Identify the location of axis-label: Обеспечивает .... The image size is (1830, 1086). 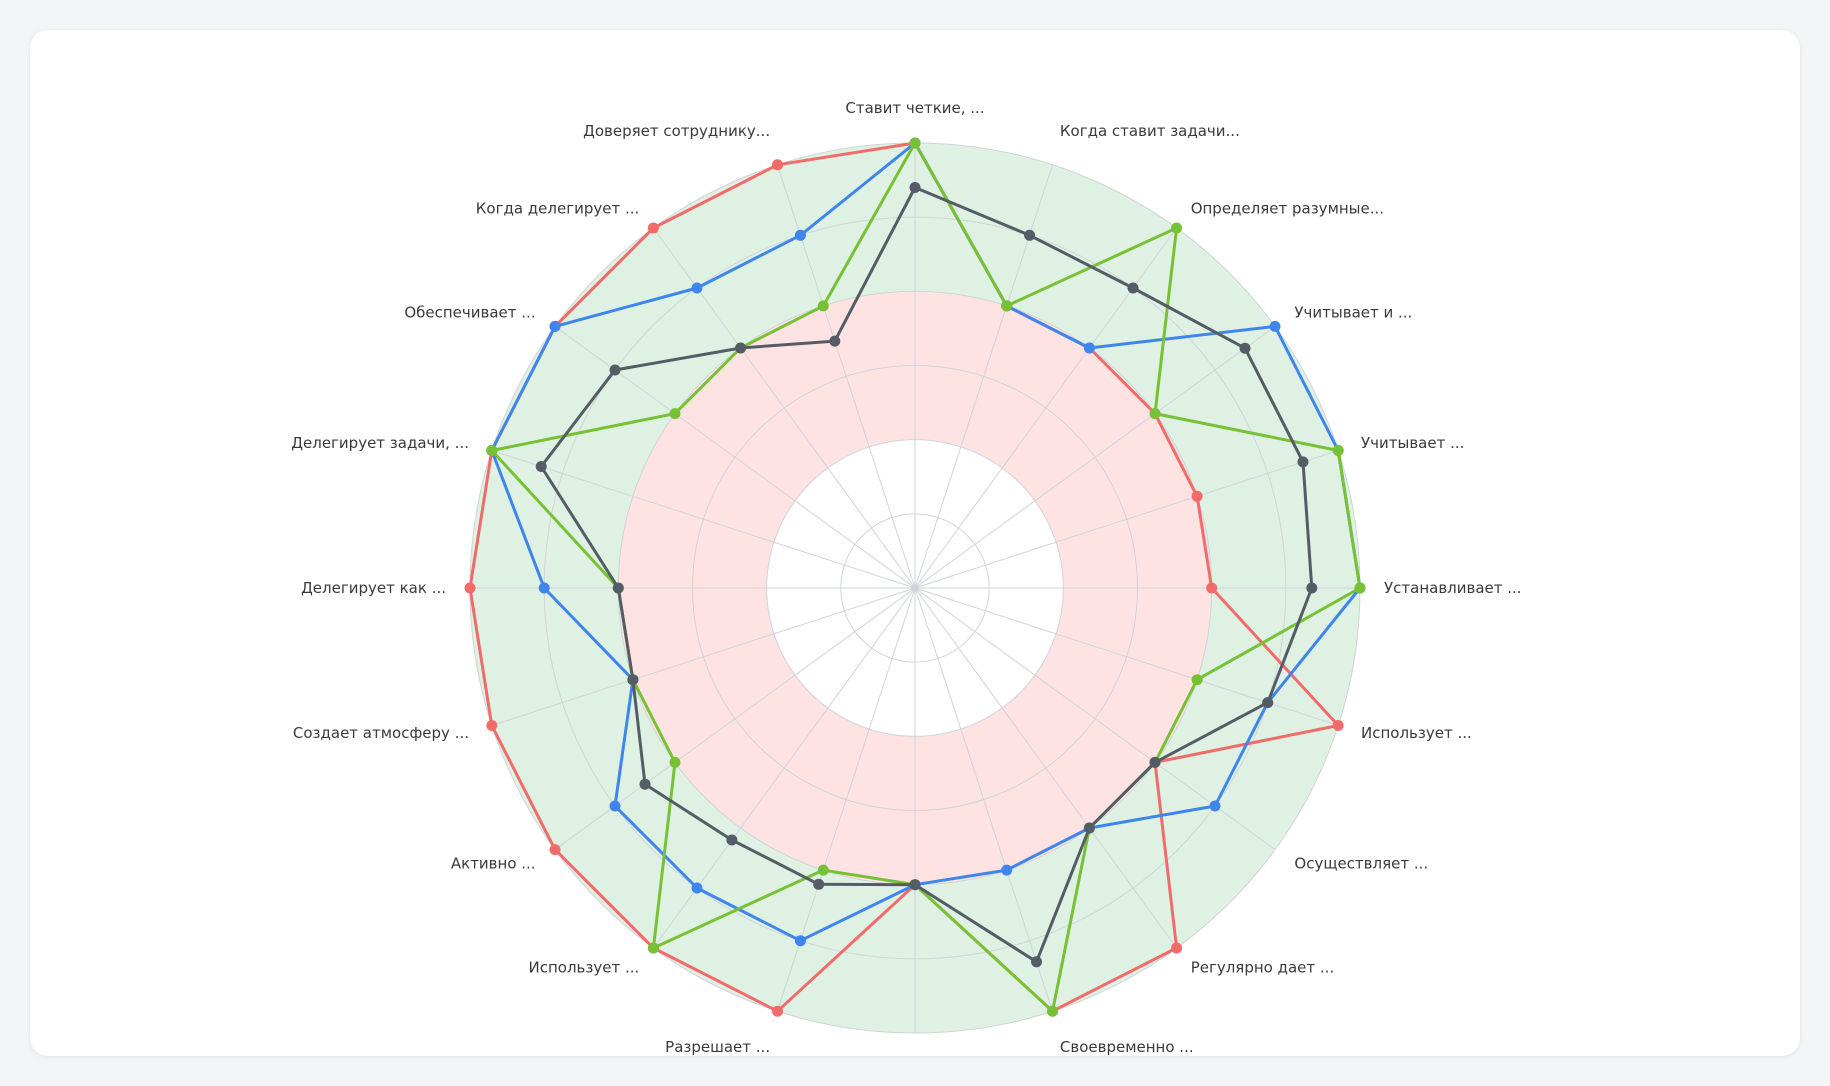
(469, 312).